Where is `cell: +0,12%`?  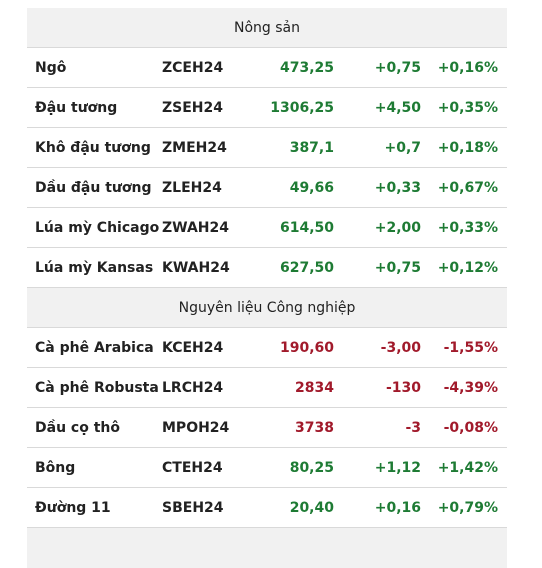
cell: +0,12% is located at coordinates (467, 268).